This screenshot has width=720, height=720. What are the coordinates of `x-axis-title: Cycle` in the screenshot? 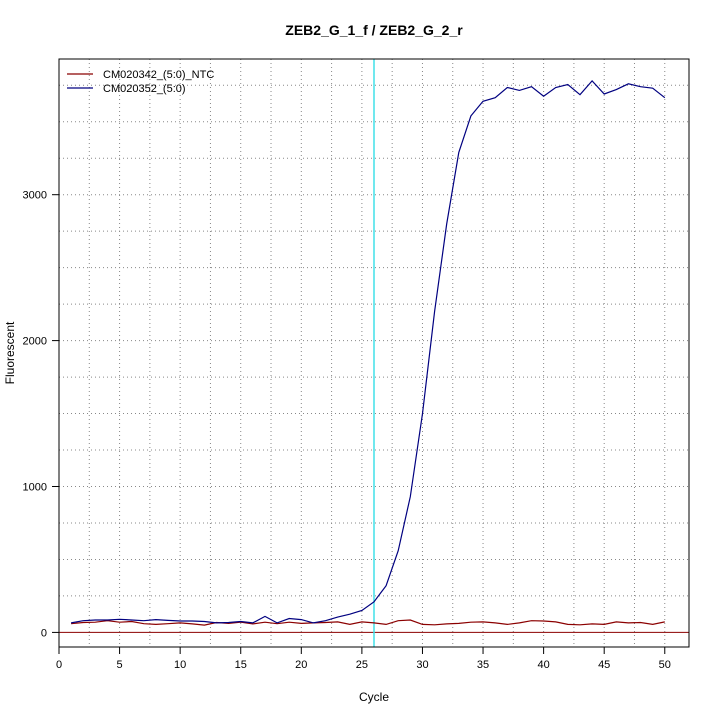 It's located at (374, 697).